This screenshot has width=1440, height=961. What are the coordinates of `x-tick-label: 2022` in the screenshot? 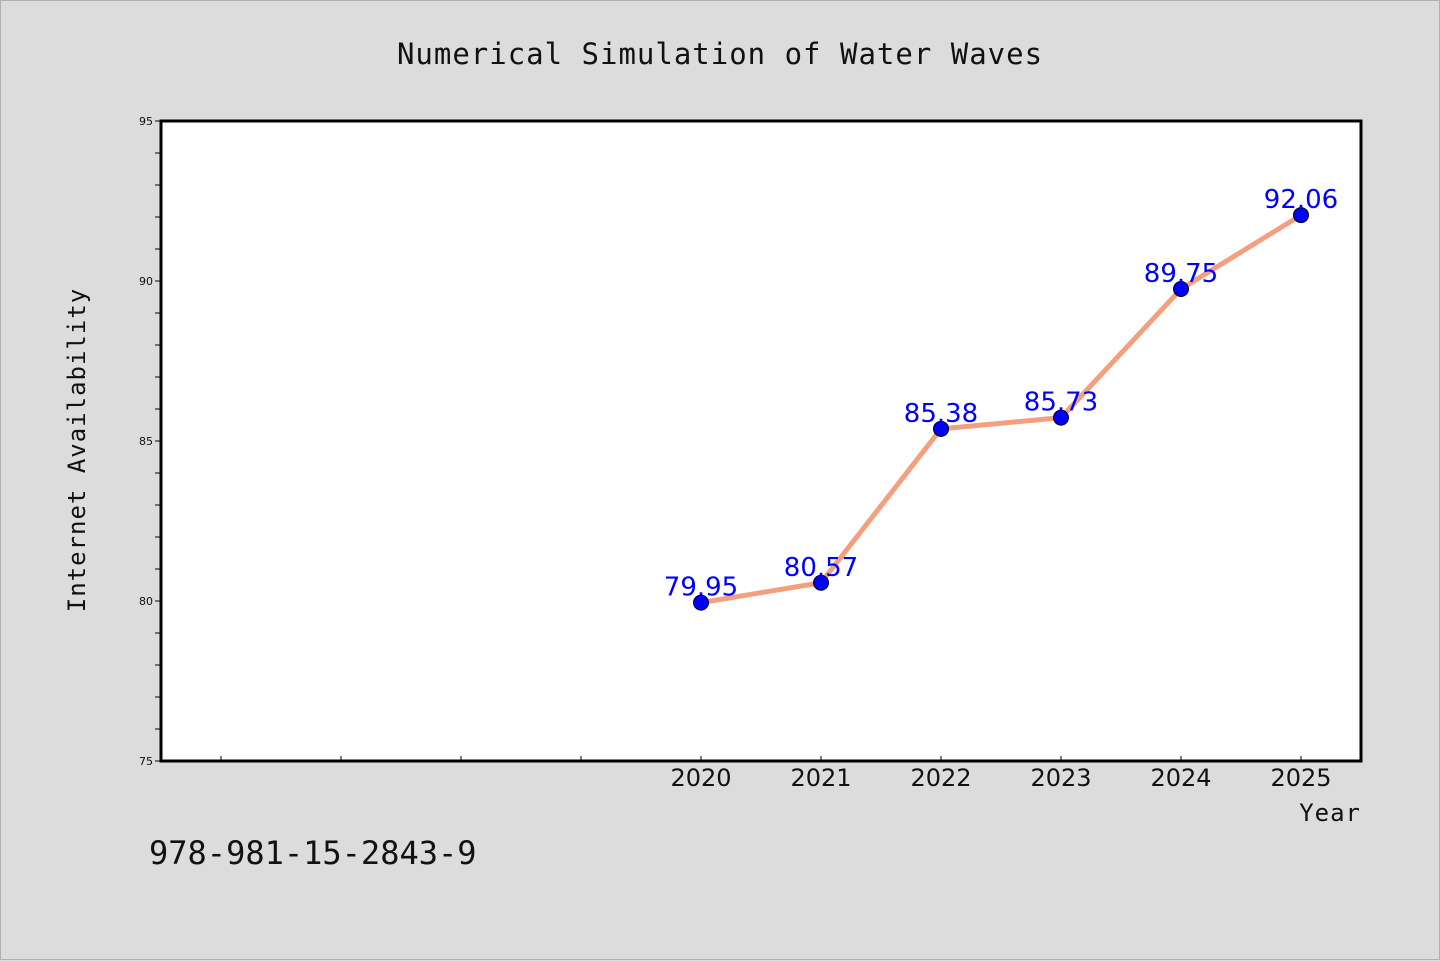 It's located at (940, 778).